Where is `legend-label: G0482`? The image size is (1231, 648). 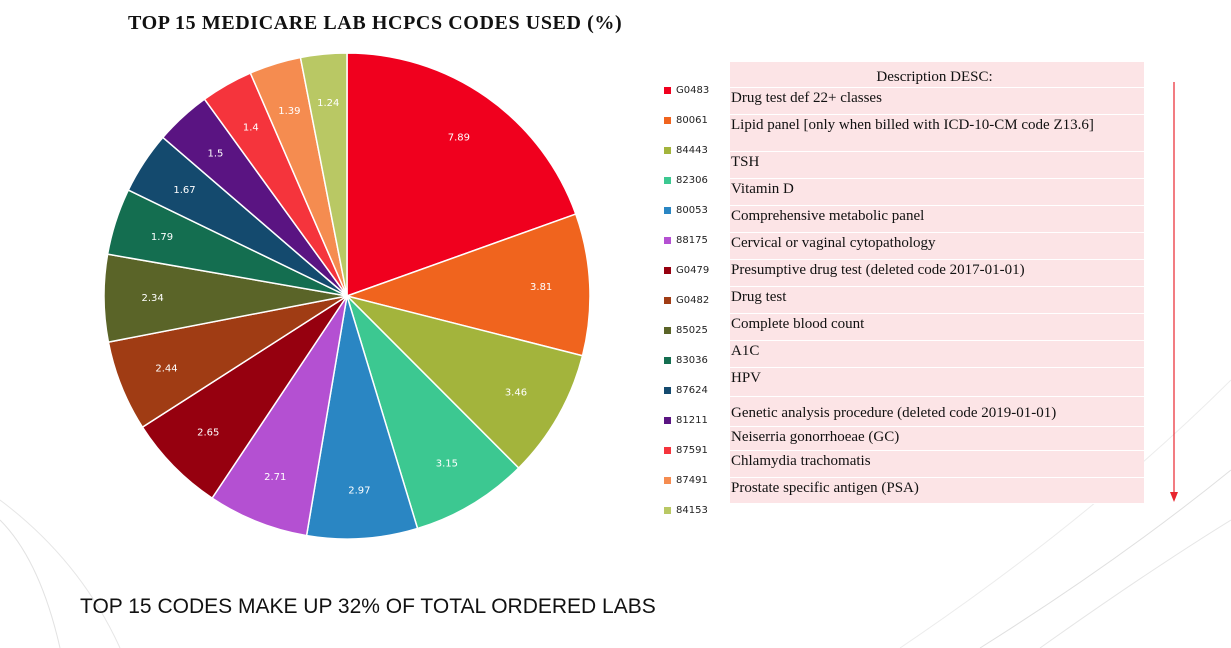
legend-label: G0482 is located at coordinates (693, 300).